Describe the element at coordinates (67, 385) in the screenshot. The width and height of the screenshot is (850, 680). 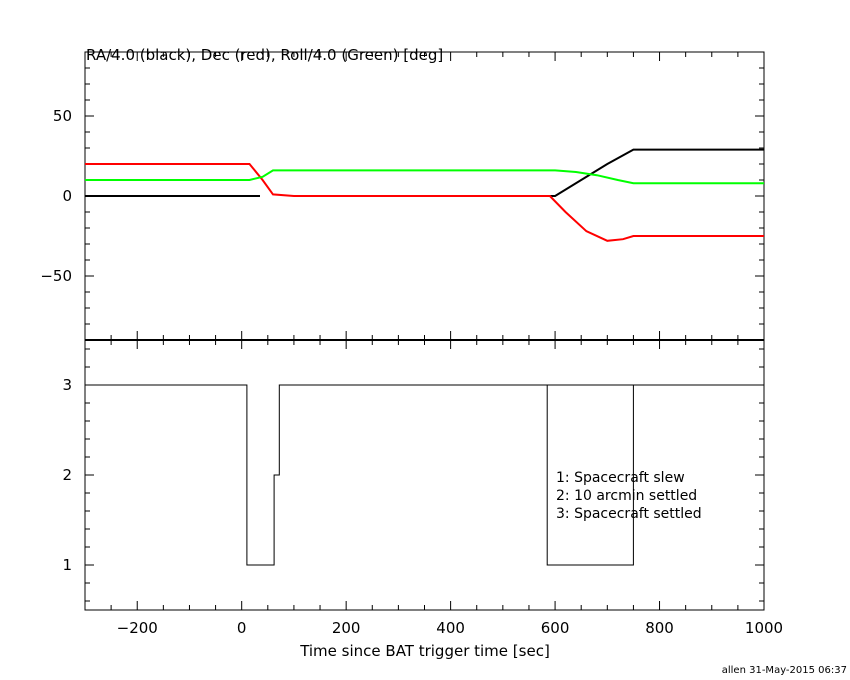
I see `bottom-y-tick-label: 3` at that location.